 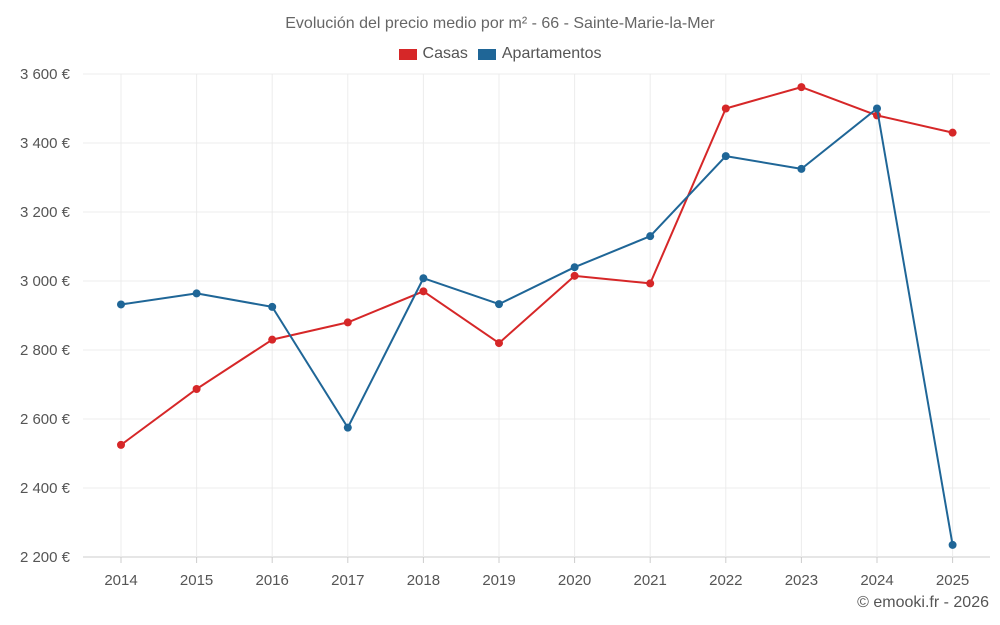 I want to click on y-tick-label: 2 400 €, so click(x=45, y=488).